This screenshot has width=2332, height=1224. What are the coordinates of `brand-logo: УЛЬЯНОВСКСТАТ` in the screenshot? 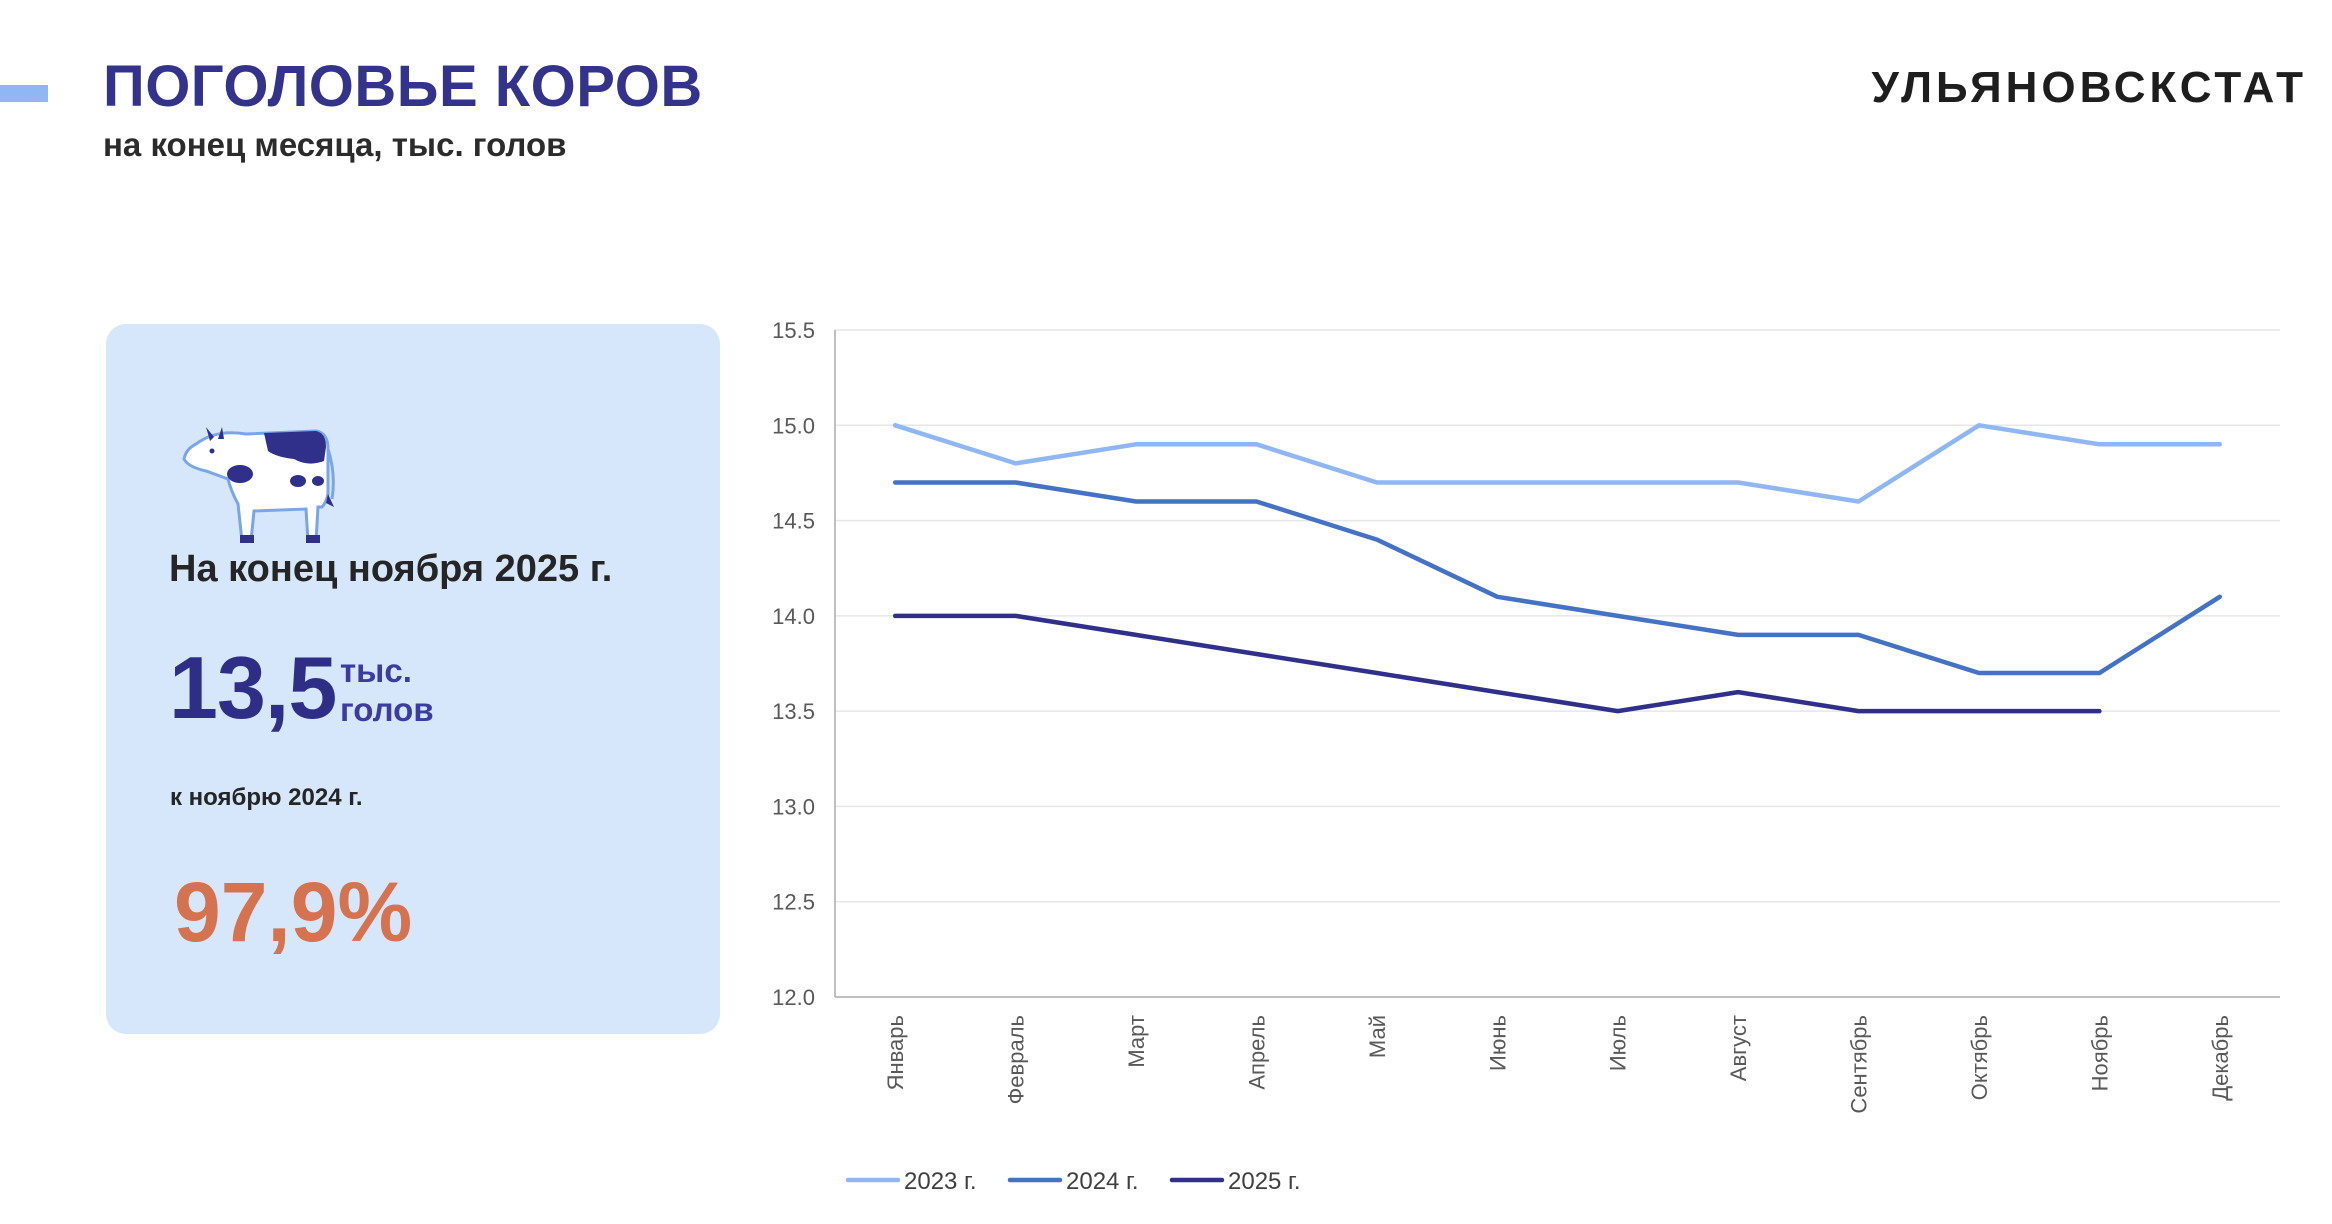 It's located at (2089, 87).